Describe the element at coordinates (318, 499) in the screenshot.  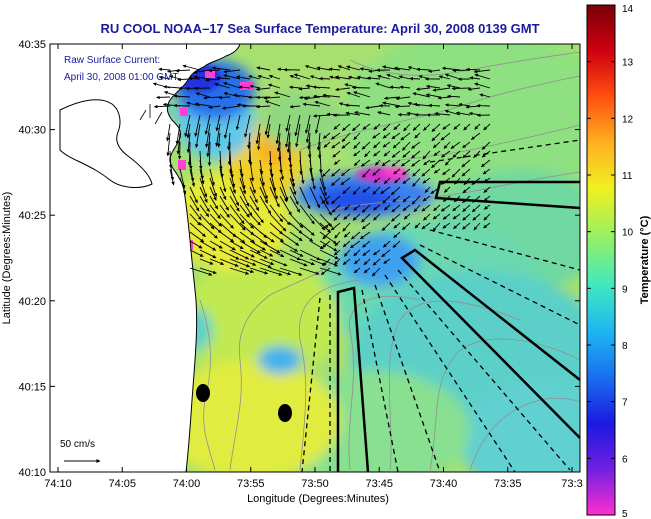
I see `x-axis-label: Longitude (Degrees:Minutes)` at that location.